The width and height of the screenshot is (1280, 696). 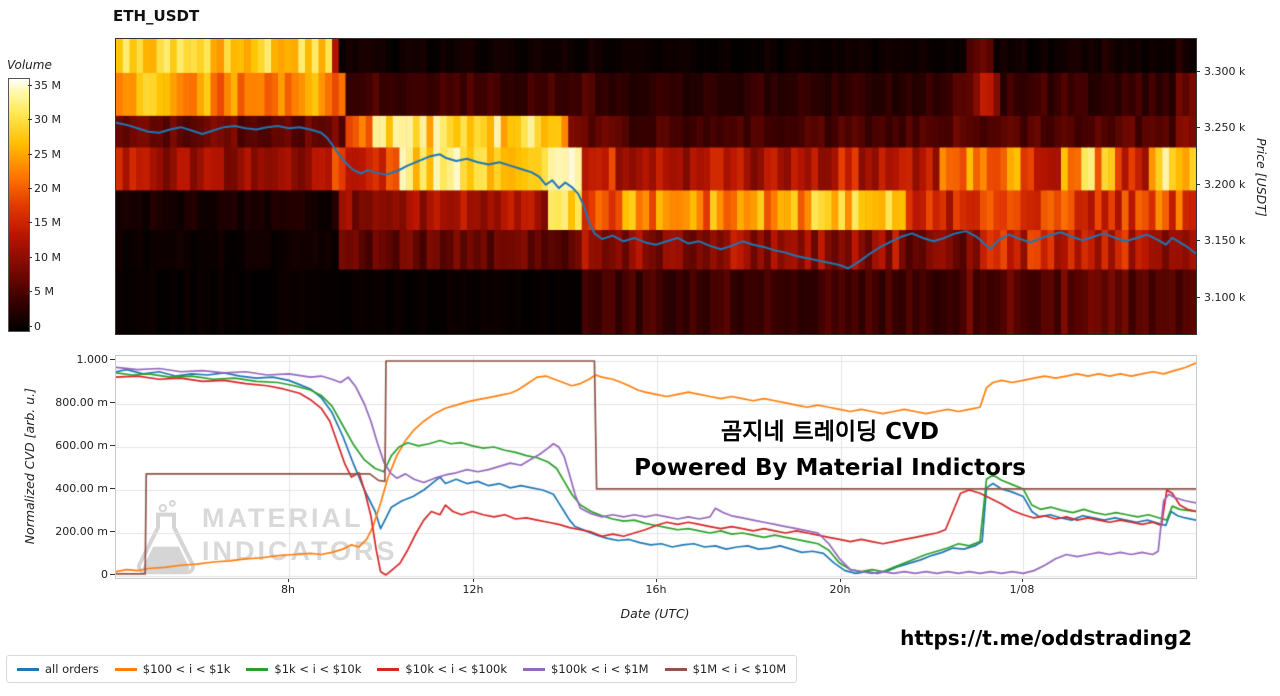 What do you see at coordinates (19, 205) in the screenshot?
I see `volume-colorbar` at bounding box center [19, 205].